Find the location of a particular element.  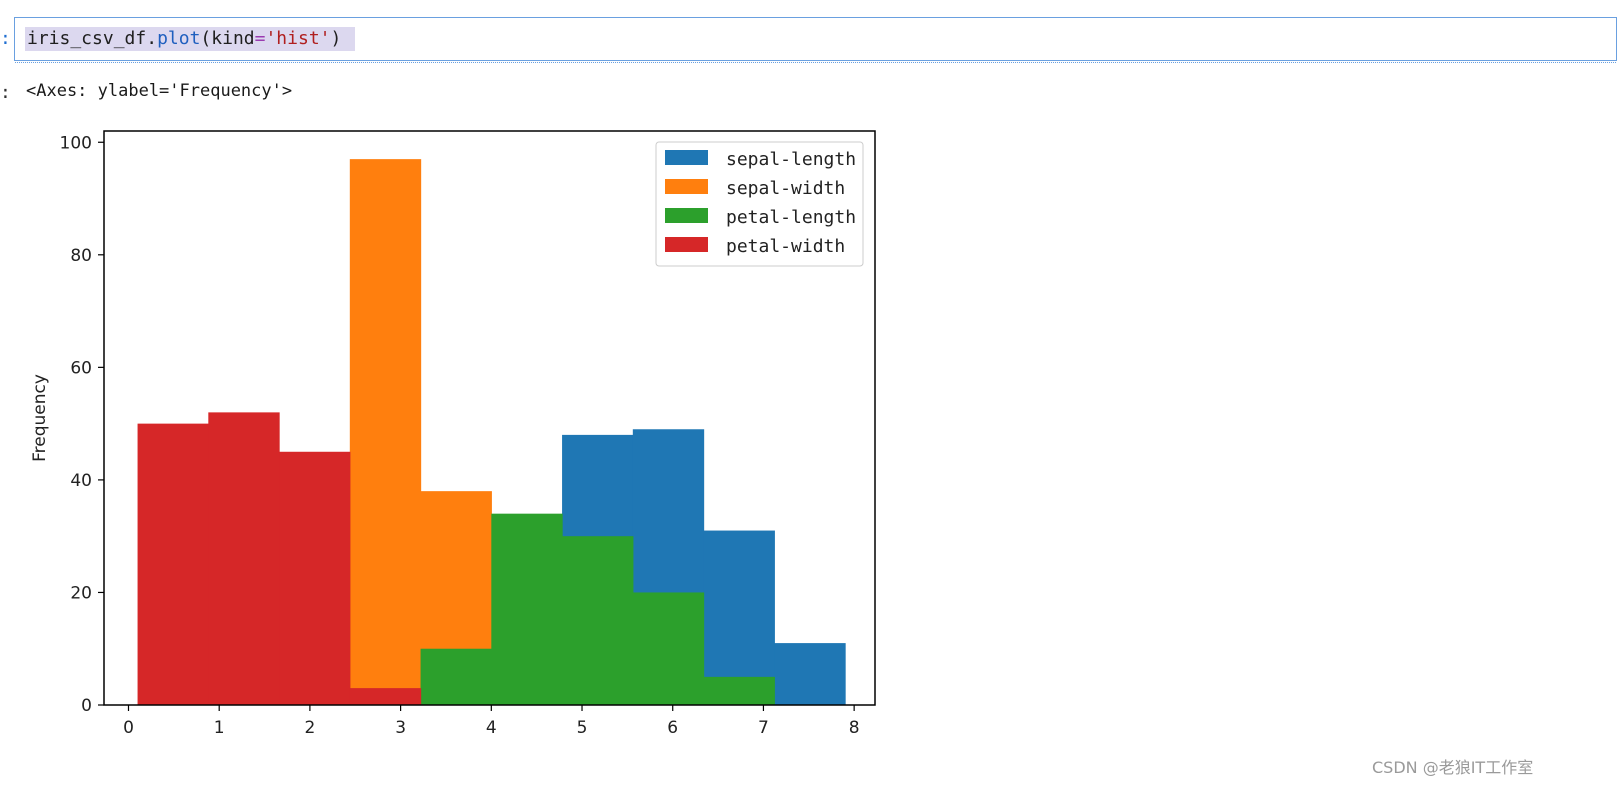

y-tick-label-60: 60 is located at coordinates (81, 368).